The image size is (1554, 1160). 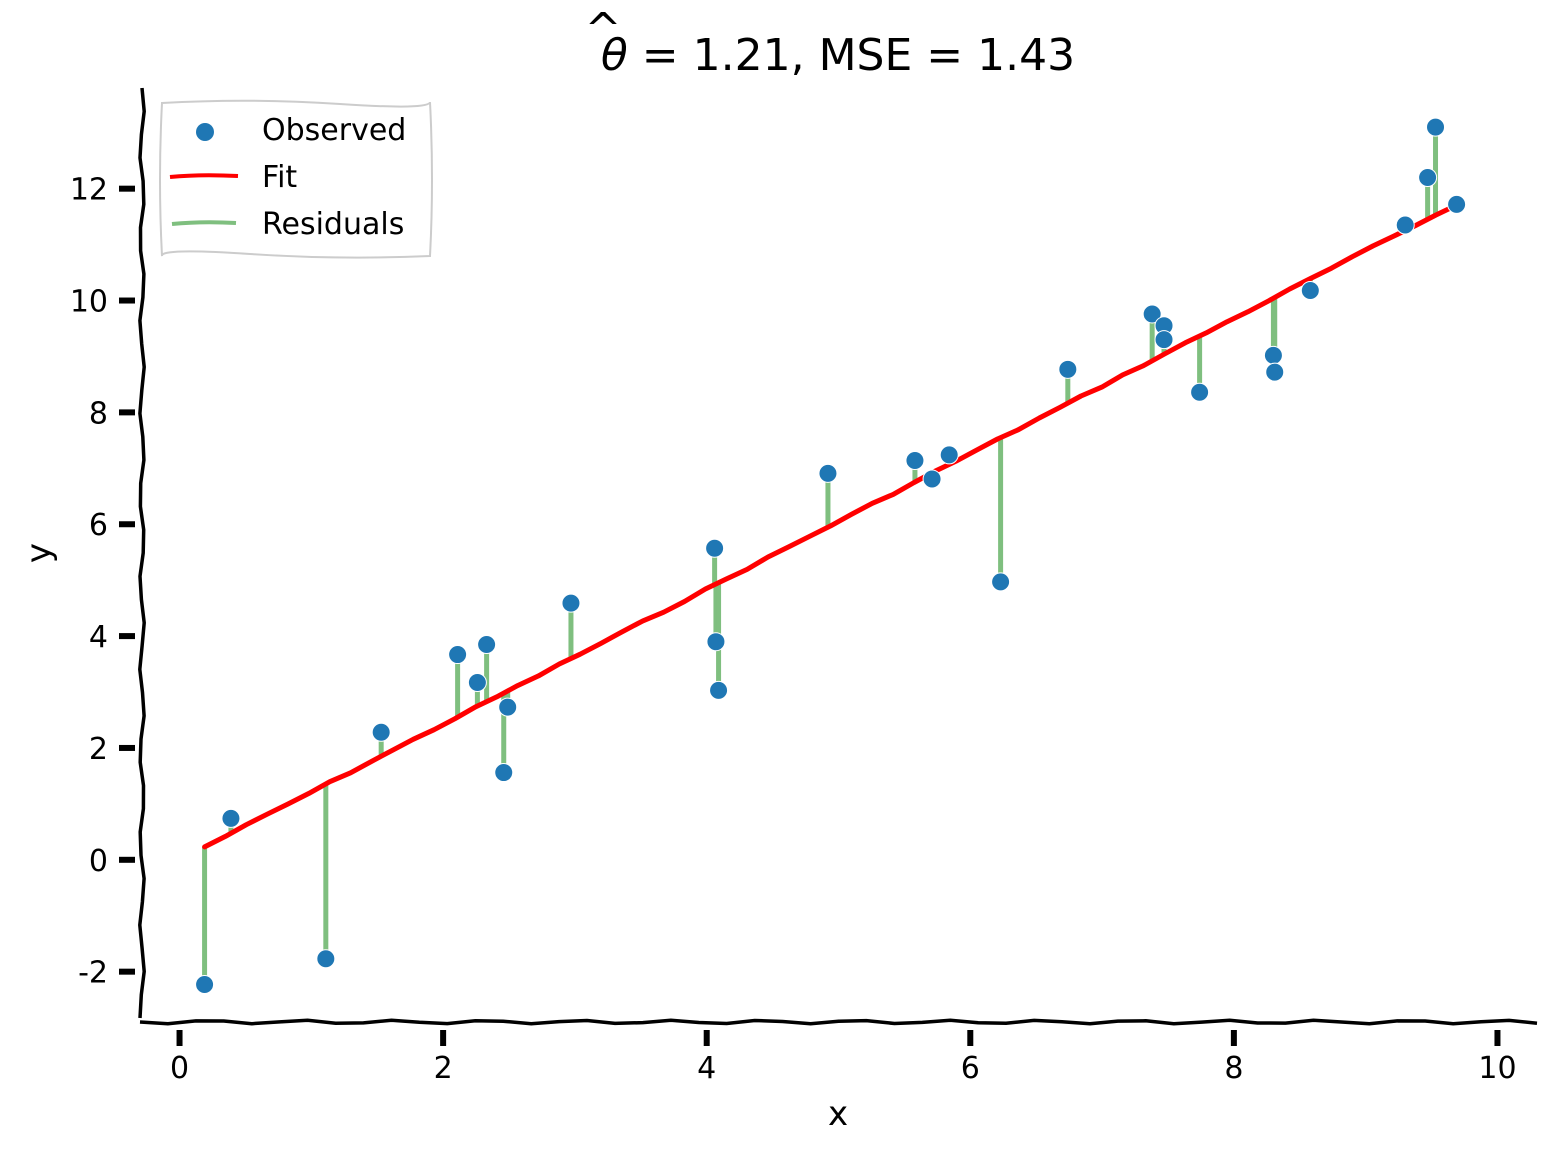 I want to click on y-axis-spine, so click(x=142, y=553).